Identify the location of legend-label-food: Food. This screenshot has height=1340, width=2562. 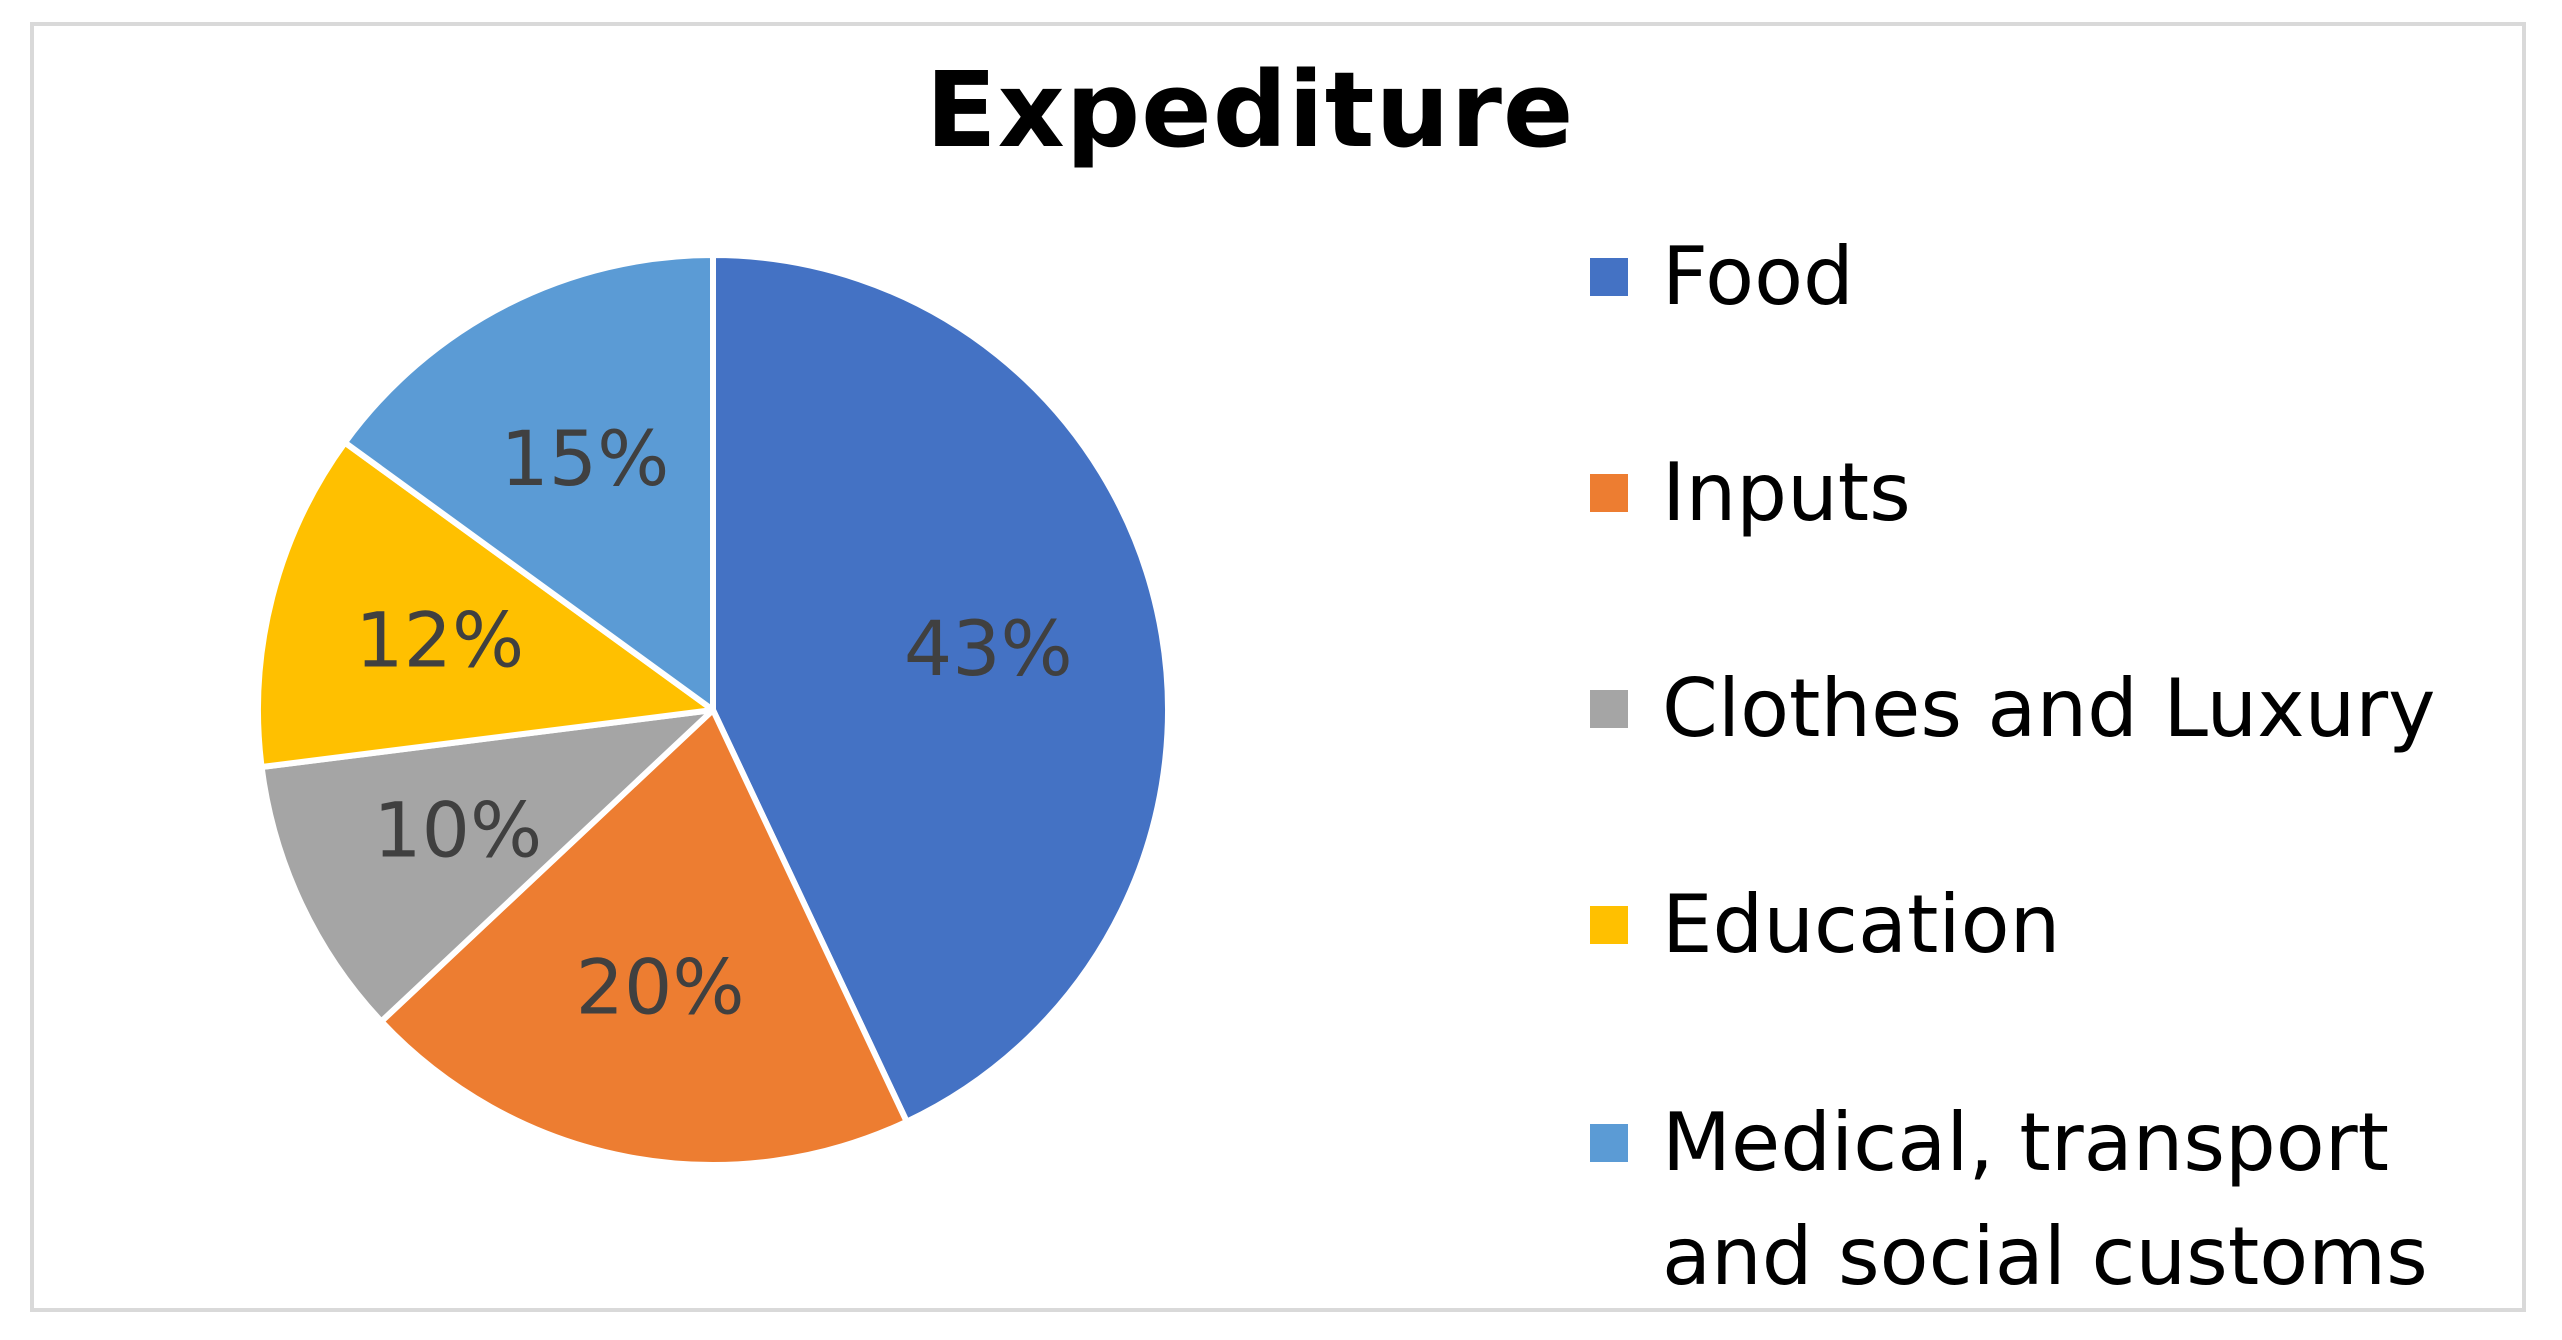
(1758, 276).